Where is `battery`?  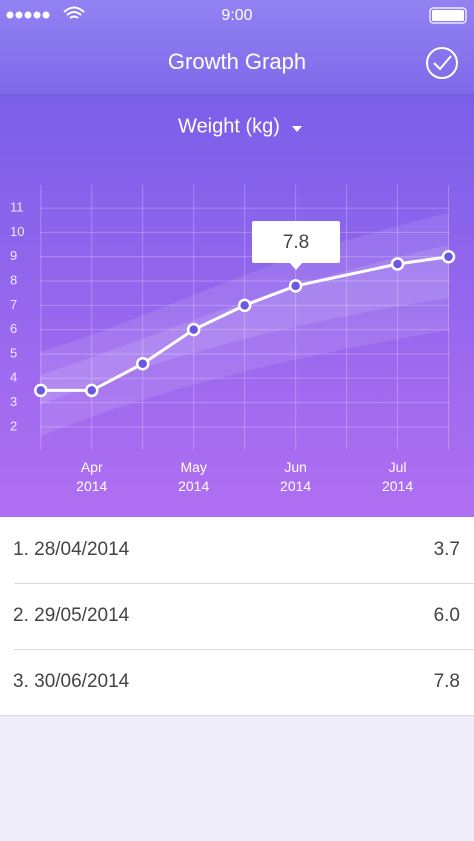
battery is located at coordinates (448, 15).